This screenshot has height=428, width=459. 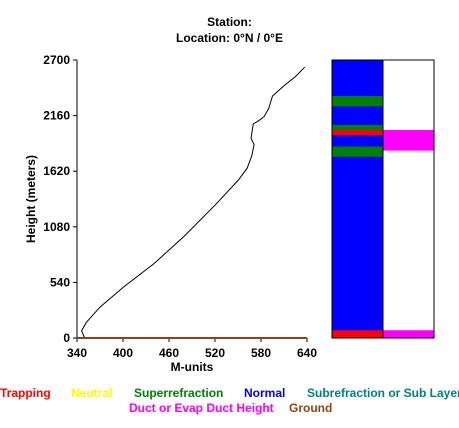 What do you see at coordinates (92, 393) in the screenshot?
I see `legend-neutral: Neutral` at bounding box center [92, 393].